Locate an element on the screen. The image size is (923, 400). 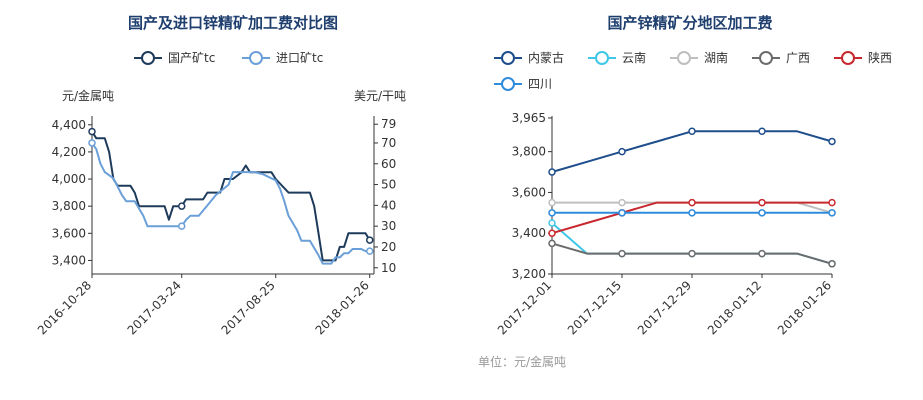
y-tick-label: 3,400 is located at coordinates (529, 233).